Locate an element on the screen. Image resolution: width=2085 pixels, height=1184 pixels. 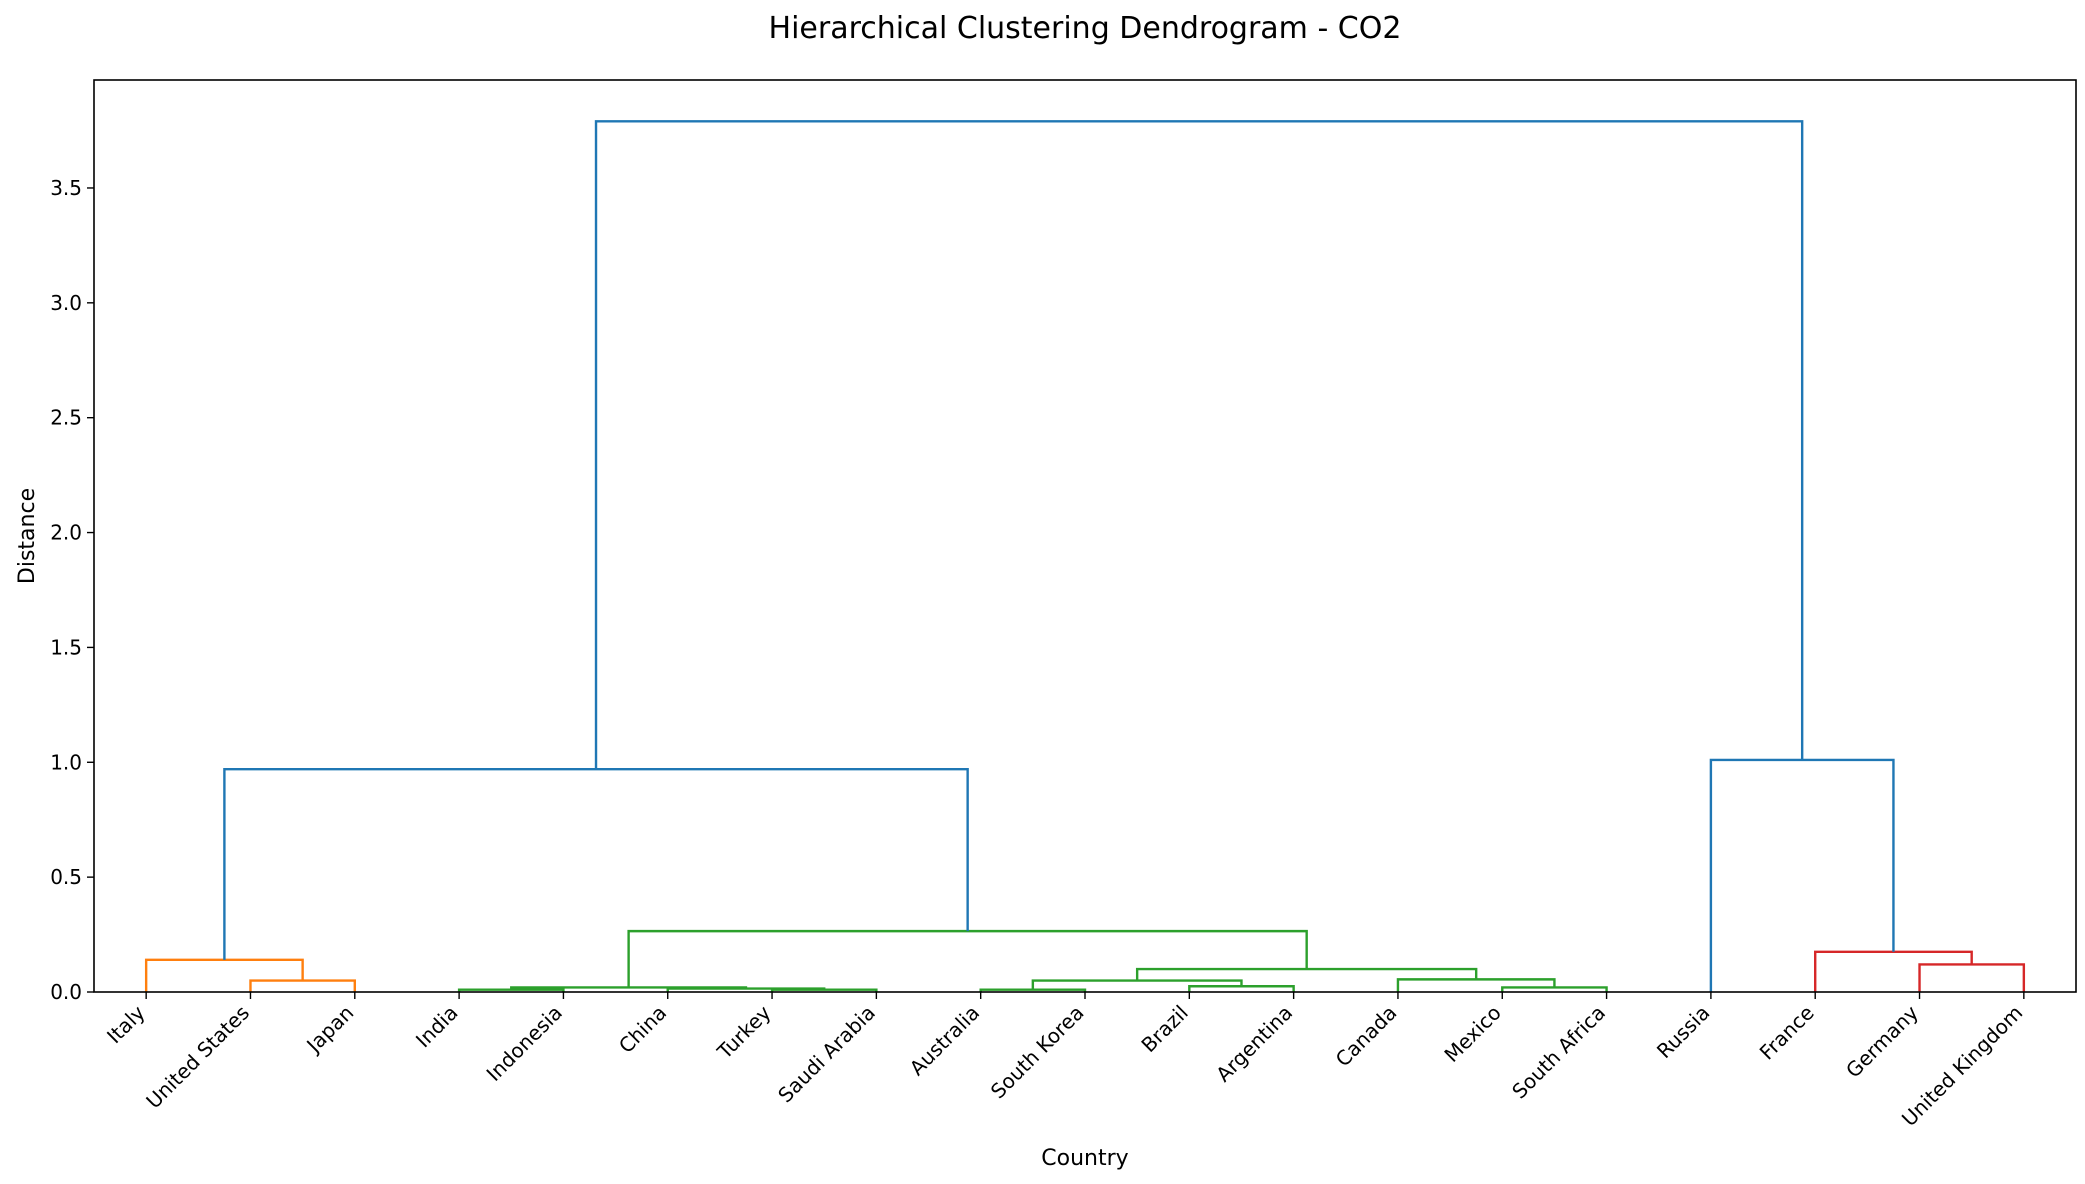
leaf-label: China is located at coordinates (642, 1029).